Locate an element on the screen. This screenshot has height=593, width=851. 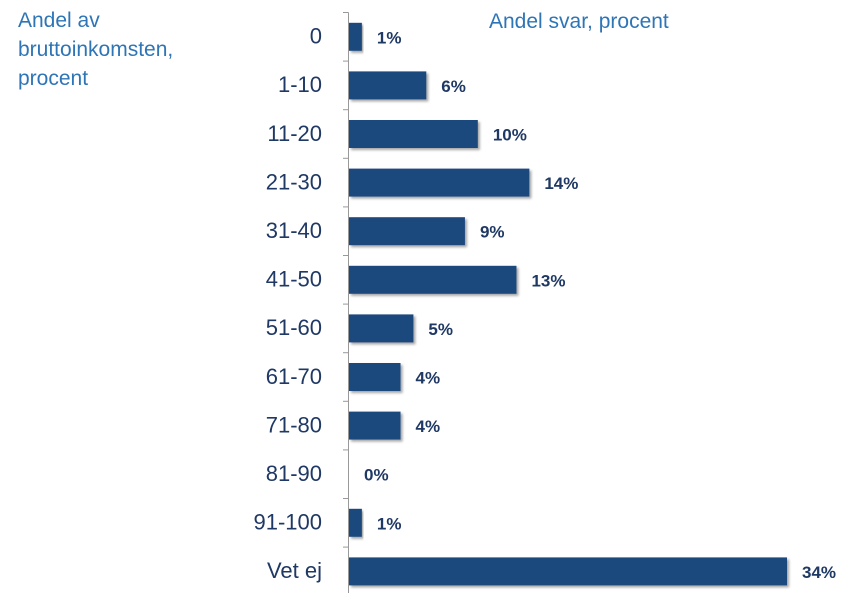
value-label: 5% is located at coordinates (440, 329).